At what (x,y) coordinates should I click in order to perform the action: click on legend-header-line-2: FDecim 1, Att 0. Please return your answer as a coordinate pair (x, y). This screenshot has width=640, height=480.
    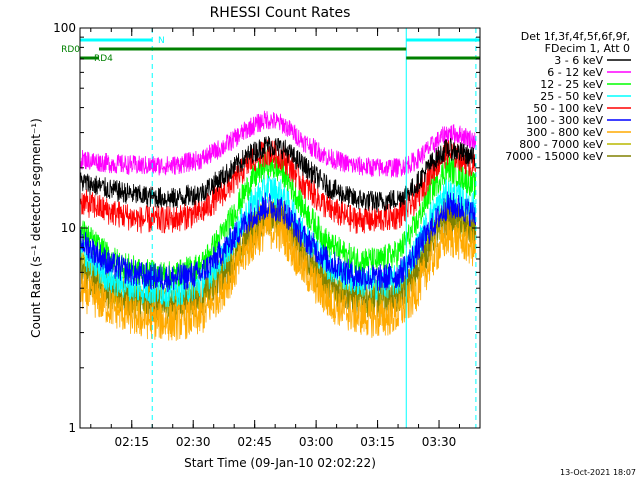
    Looking at the image, I should click on (587, 48).